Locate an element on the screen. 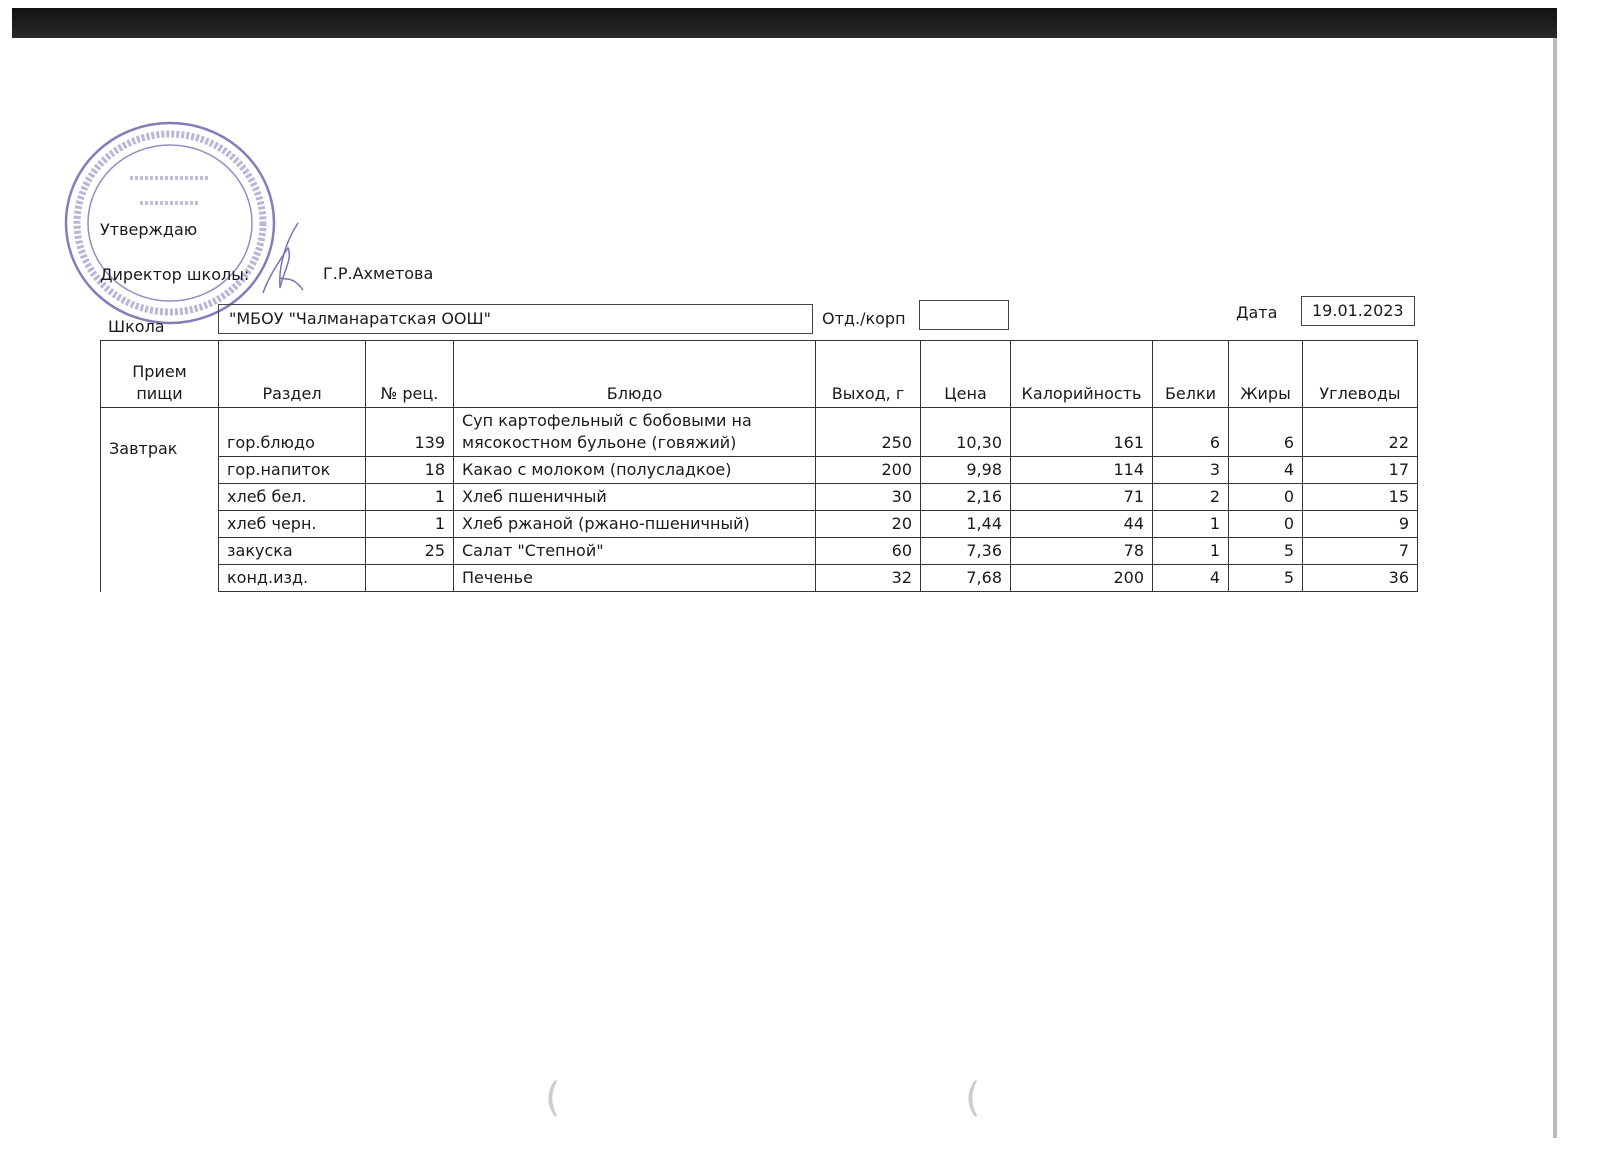 The height and width of the screenshot is (1163, 1600). protein-cell: 2 is located at coordinates (1190, 497).